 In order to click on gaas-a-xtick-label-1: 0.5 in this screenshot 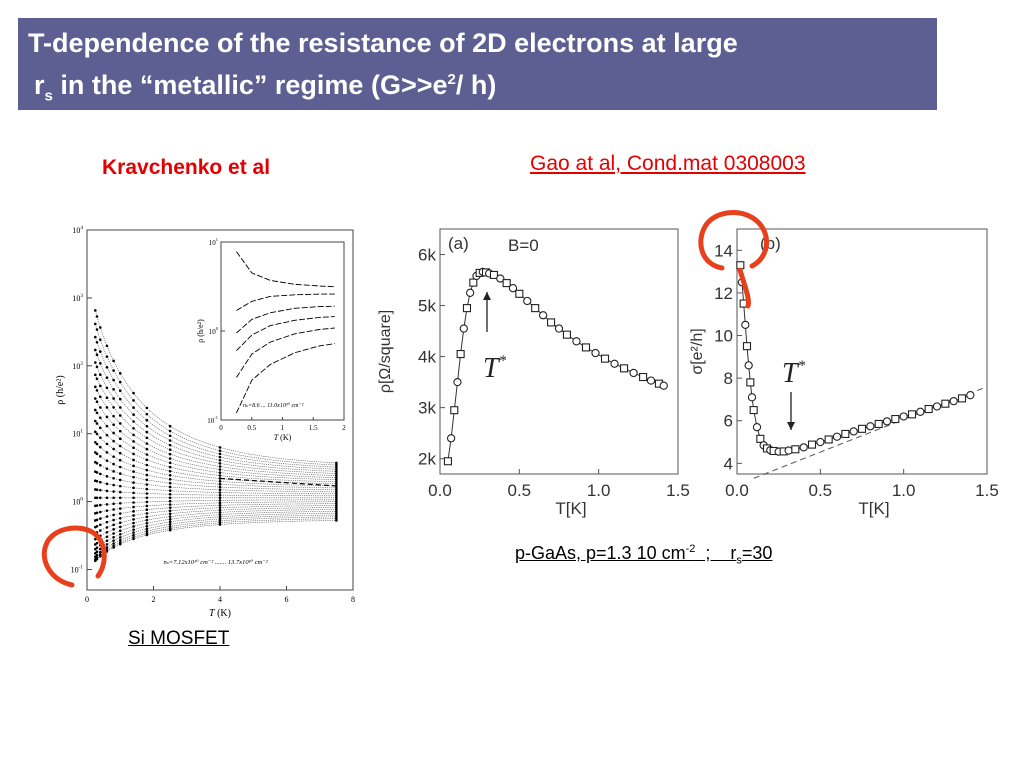, I will do `click(520, 490)`.